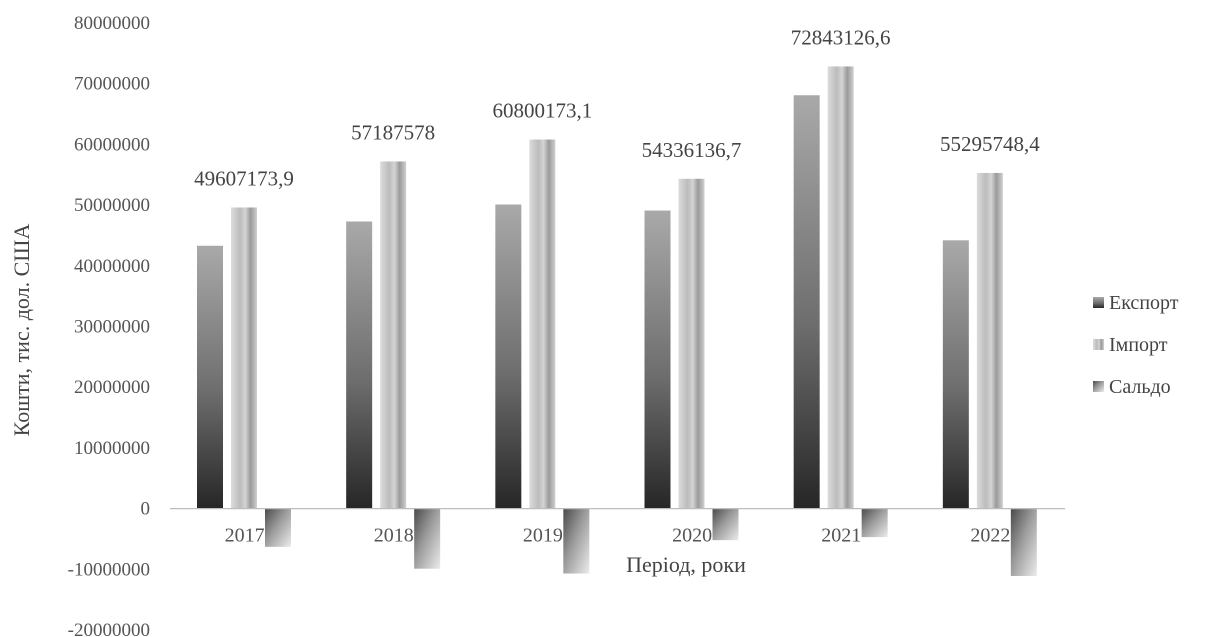  What do you see at coordinates (692, 150) in the screenshot?
I see `data-label: 54336136,7` at bounding box center [692, 150].